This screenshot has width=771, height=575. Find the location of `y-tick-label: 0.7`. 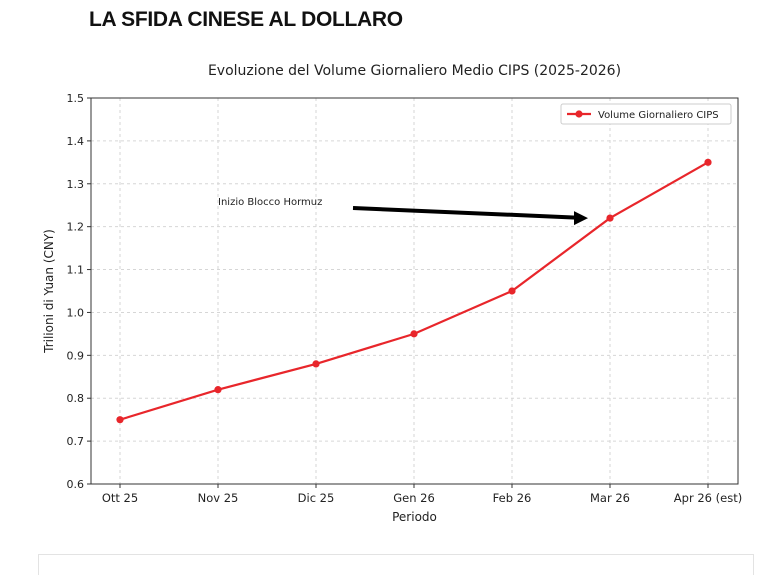

y-tick-label: 0.7 is located at coordinates (76, 441).